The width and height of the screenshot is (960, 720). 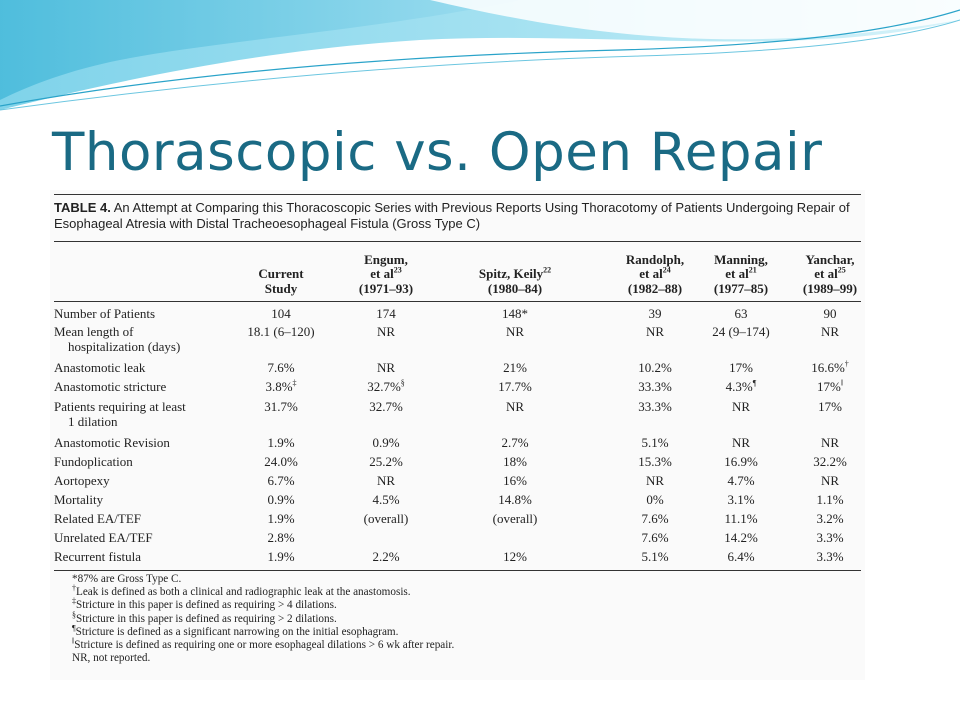 What do you see at coordinates (93, 461) in the screenshot?
I see `row-label-text: Fundoplication` at bounding box center [93, 461].